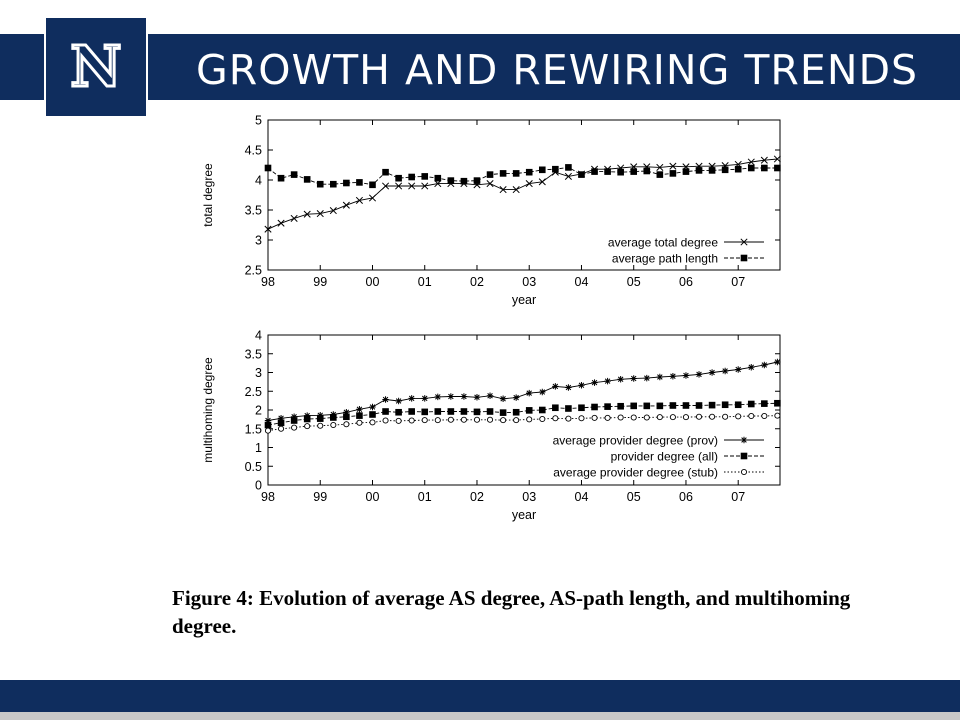 This screenshot has width=960, height=720. What do you see at coordinates (208, 195) in the screenshot?
I see `y-axis-label: total degree` at bounding box center [208, 195].